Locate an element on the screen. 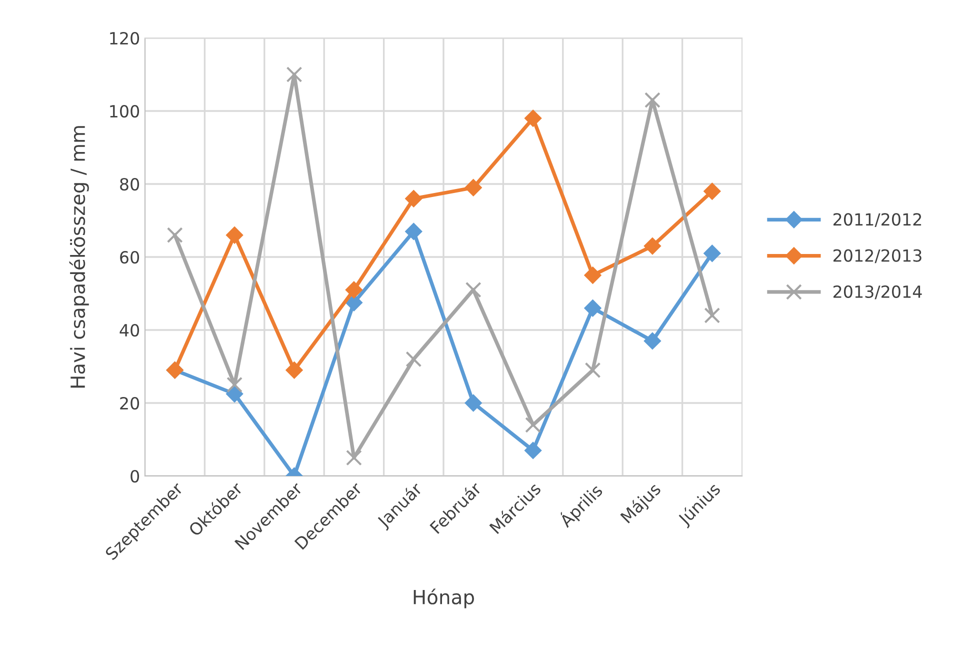 Image resolution: width=963 pixels, height=664 pixels. y-tick-label: 100 is located at coordinates (125, 111).